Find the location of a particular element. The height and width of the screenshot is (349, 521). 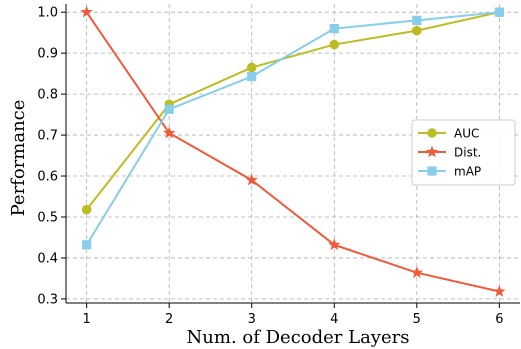

x-tick-label: 5 is located at coordinates (417, 319).